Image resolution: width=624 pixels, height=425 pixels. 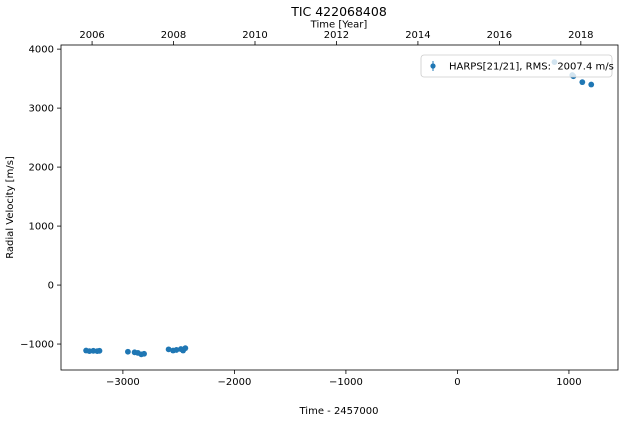 What do you see at coordinates (346, 382) in the screenshot?
I see `x-tick-label: −1000` at bounding box center [346, 382].